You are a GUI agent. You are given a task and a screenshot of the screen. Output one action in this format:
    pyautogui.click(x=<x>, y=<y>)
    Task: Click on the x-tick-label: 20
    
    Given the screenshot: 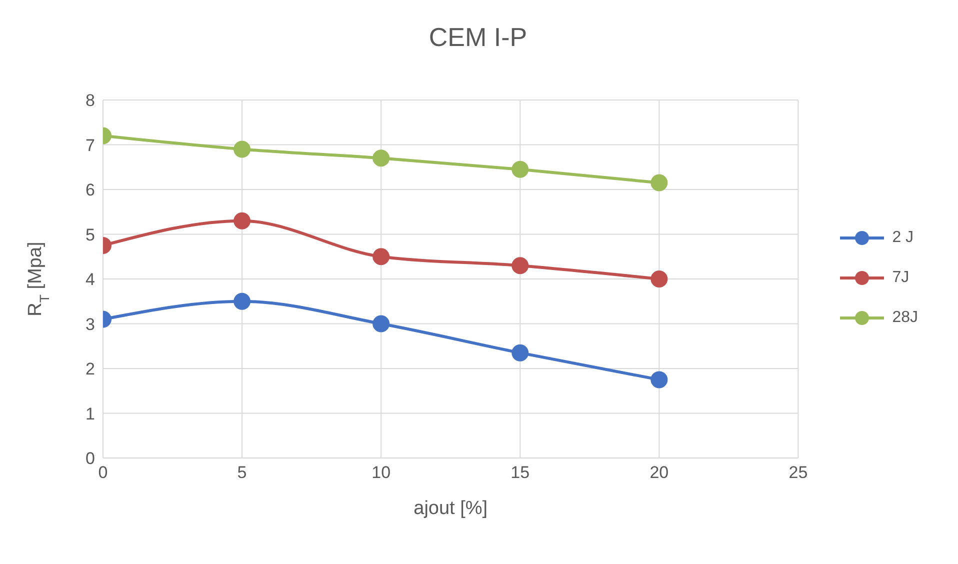 What is the action you would take?
    pyautogui.click(x=659, y=472)
    